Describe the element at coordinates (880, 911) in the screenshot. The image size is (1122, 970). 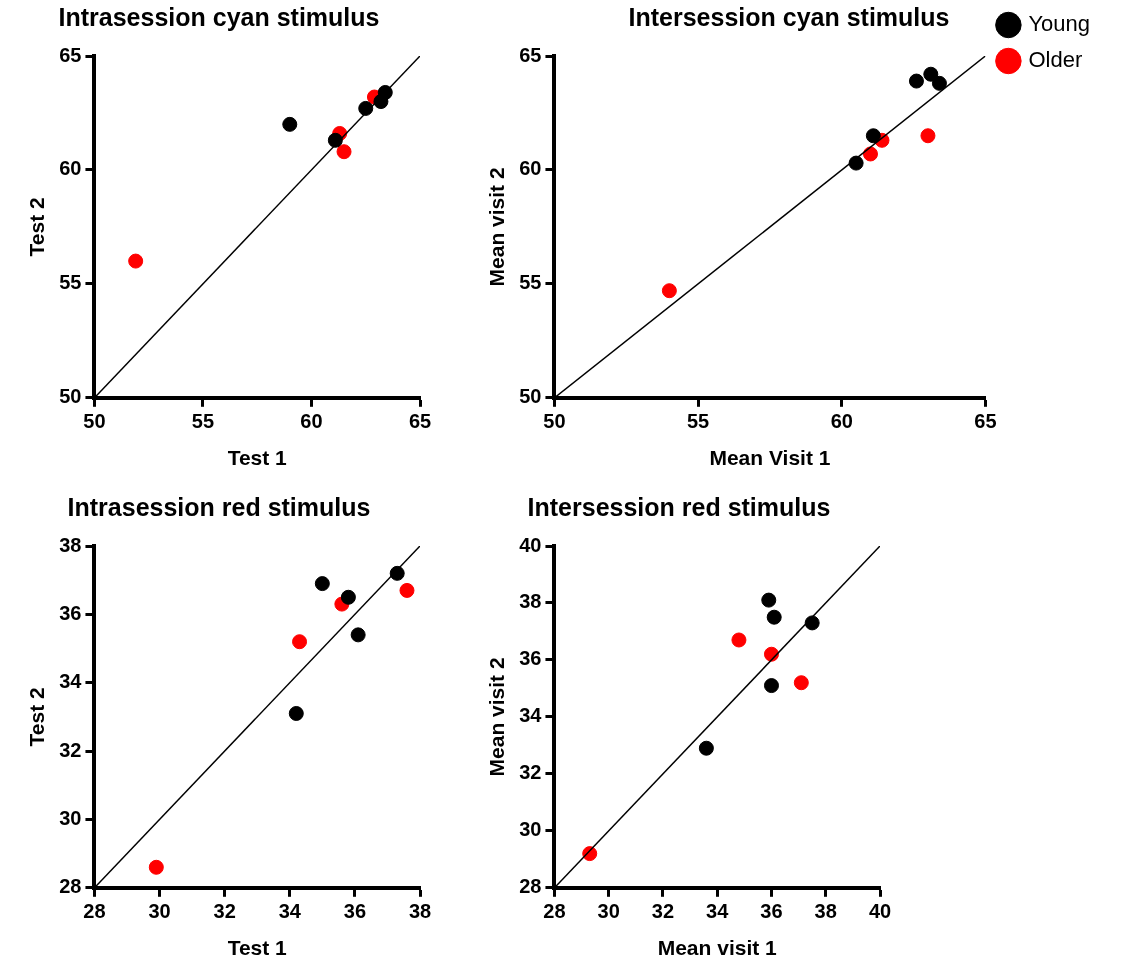
I see `x-tick-label: 40` at that location.